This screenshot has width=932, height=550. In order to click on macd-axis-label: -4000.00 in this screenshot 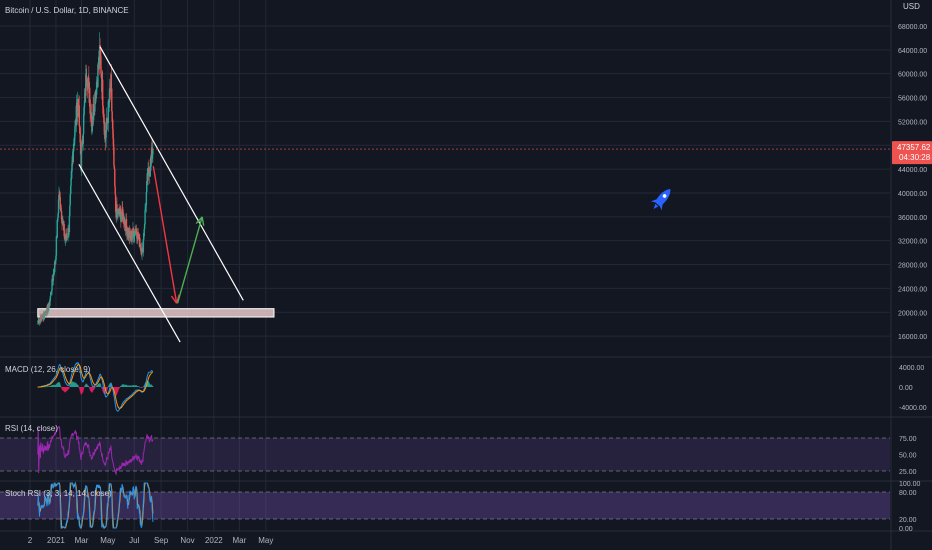, I will do `click(913, 408)`.